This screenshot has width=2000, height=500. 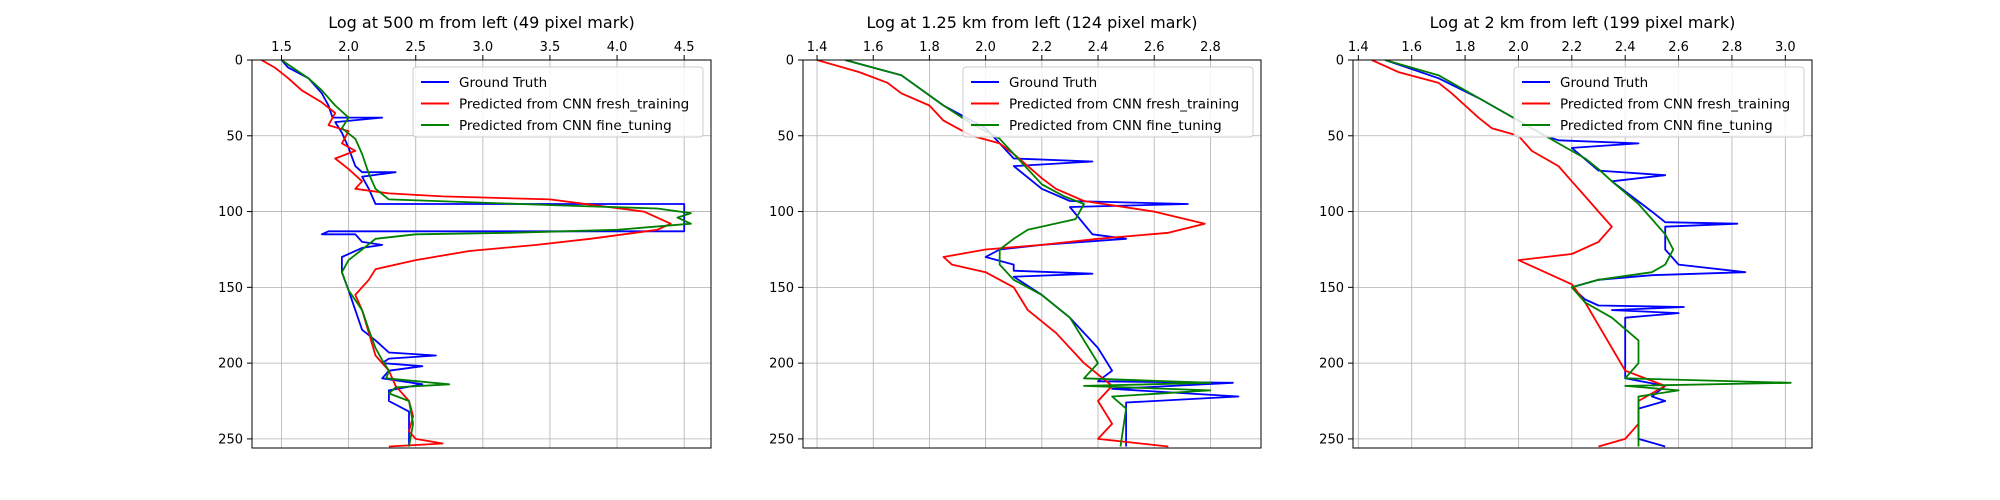 I want to click on x-tick-label: 3.5, so click(x=550, y=47).